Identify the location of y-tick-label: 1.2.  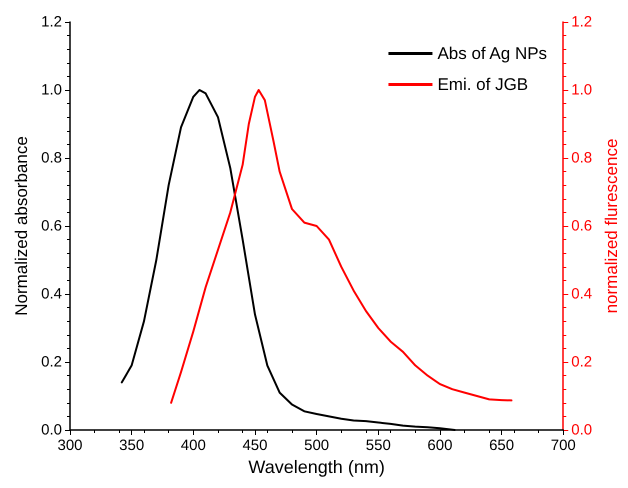
(51, 22).